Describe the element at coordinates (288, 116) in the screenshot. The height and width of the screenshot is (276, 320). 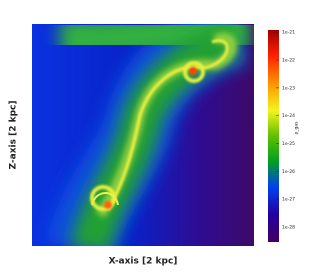
I see `colorbar-tick-label: 1e-24` at that location.